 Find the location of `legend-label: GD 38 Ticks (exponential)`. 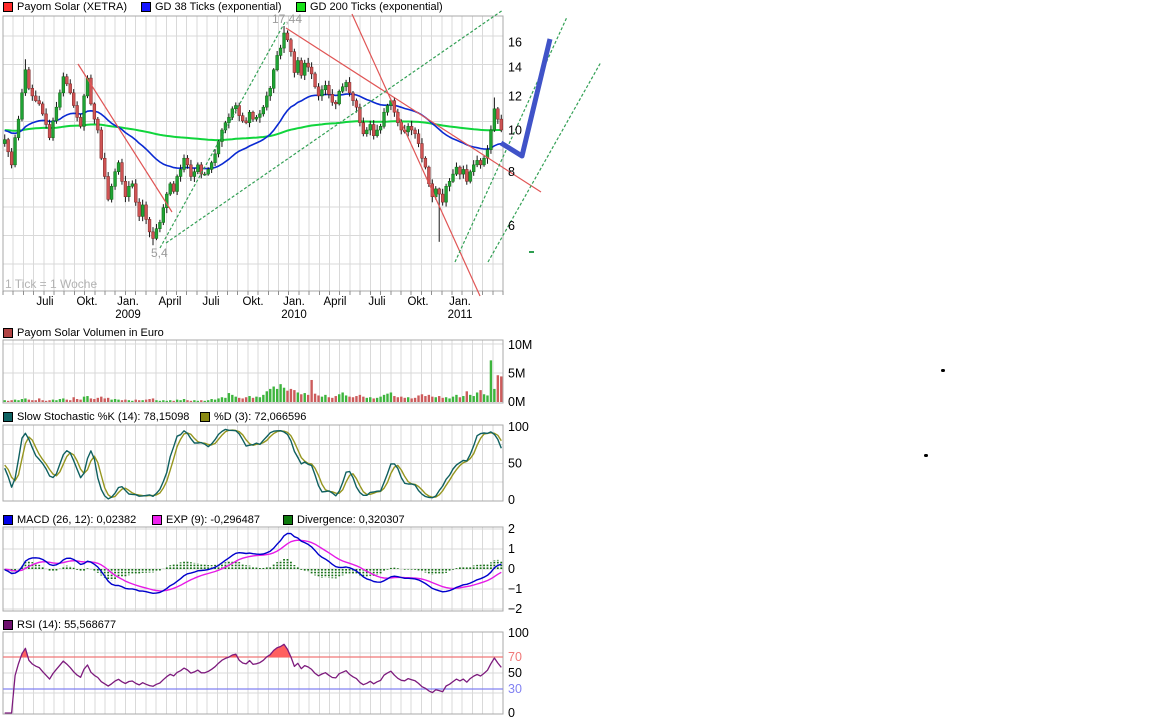

legend-label: GD 38 Ticks (exponential) is located at coordinates (218, 7).